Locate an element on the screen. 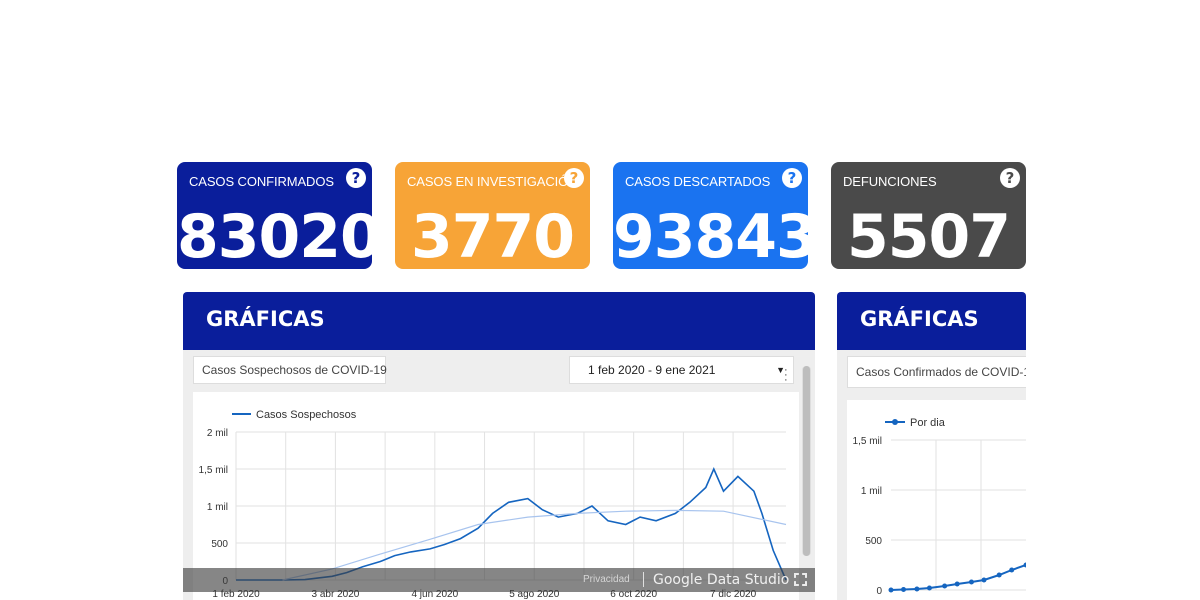 This screenshot has width=1200, height=600. legend-label: Casos Sospechosos is located at coordinates (306, 415).